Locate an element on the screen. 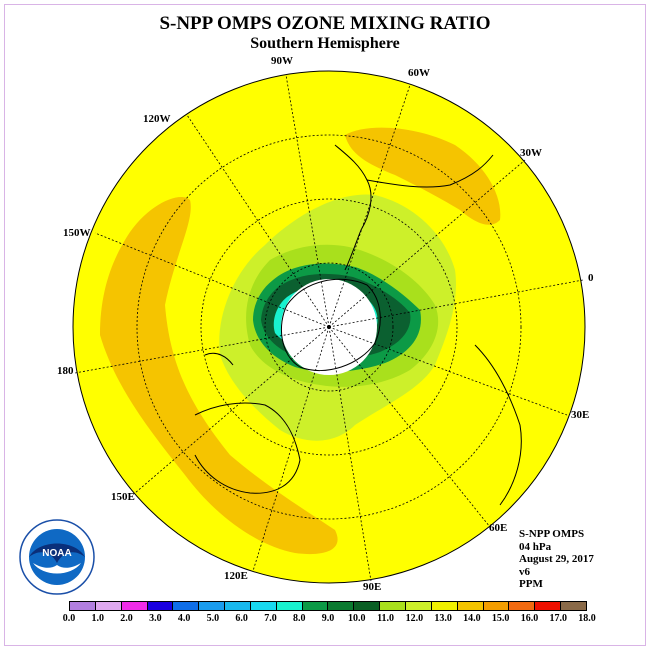 Image resolution: width=648 pixels, height=650 pixels. meridian-120w is located at coordinates (258, 221).